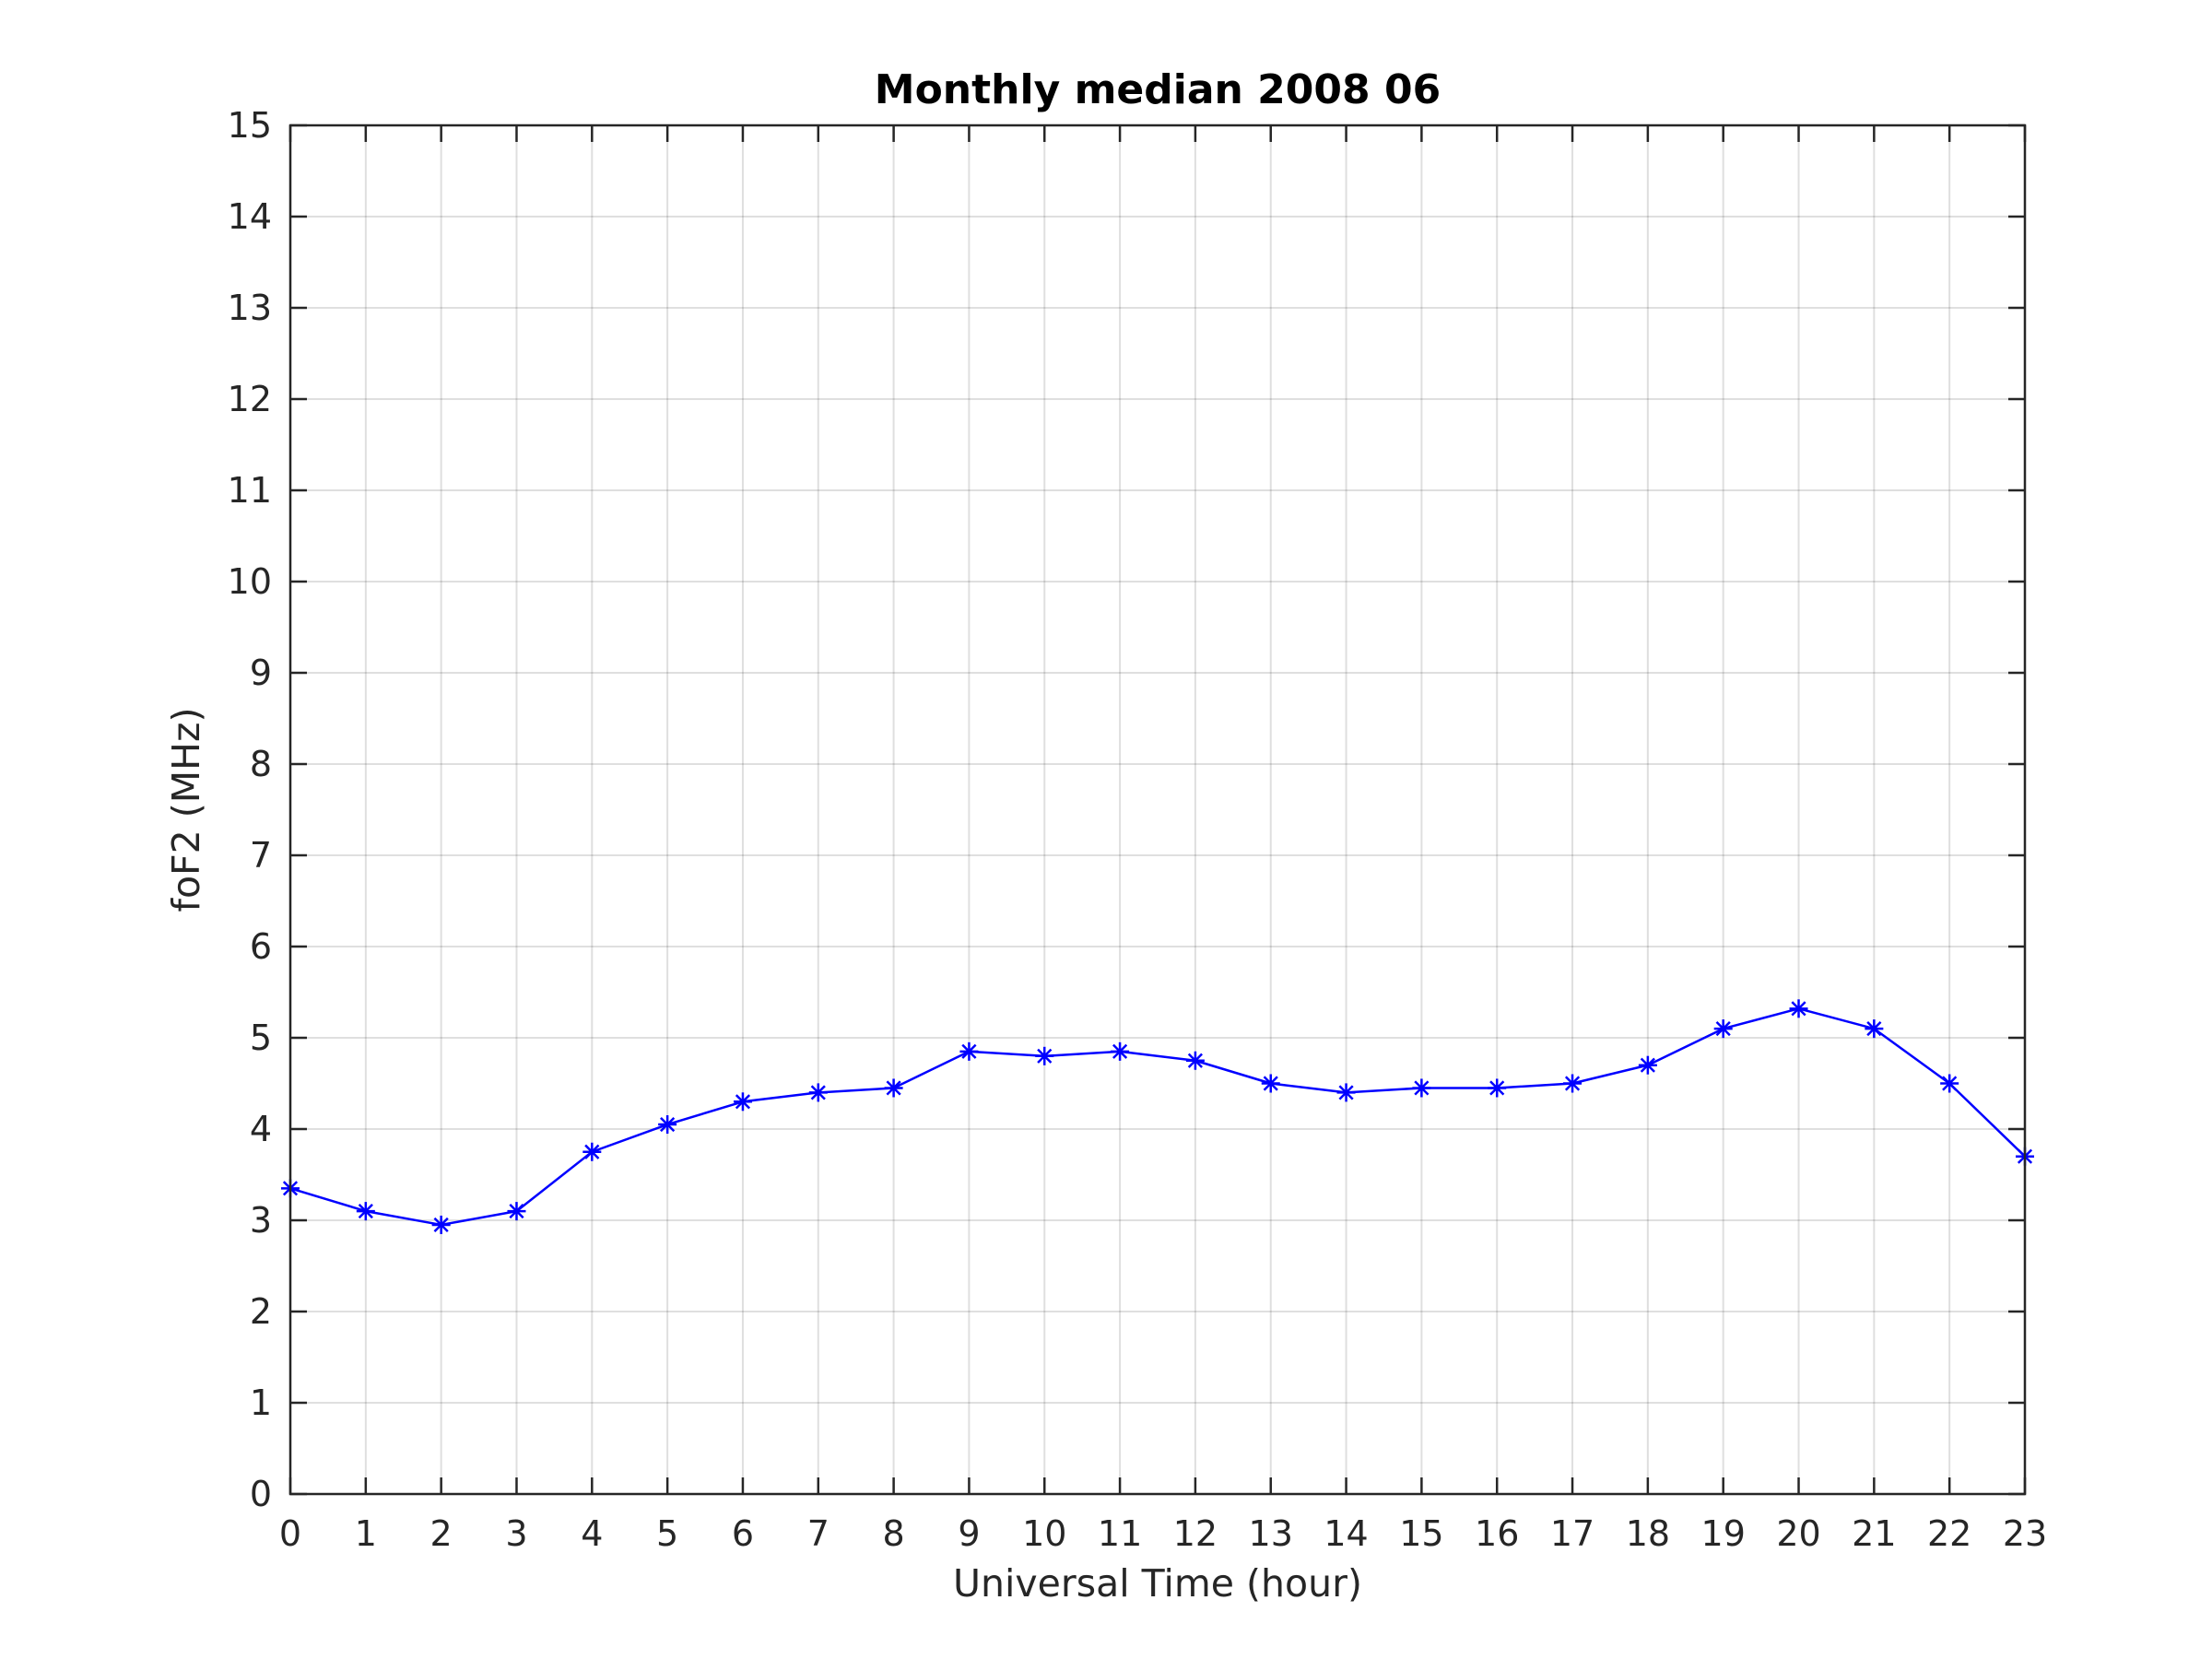  I want to click on y-tick-label: 7, so click(261, 855).